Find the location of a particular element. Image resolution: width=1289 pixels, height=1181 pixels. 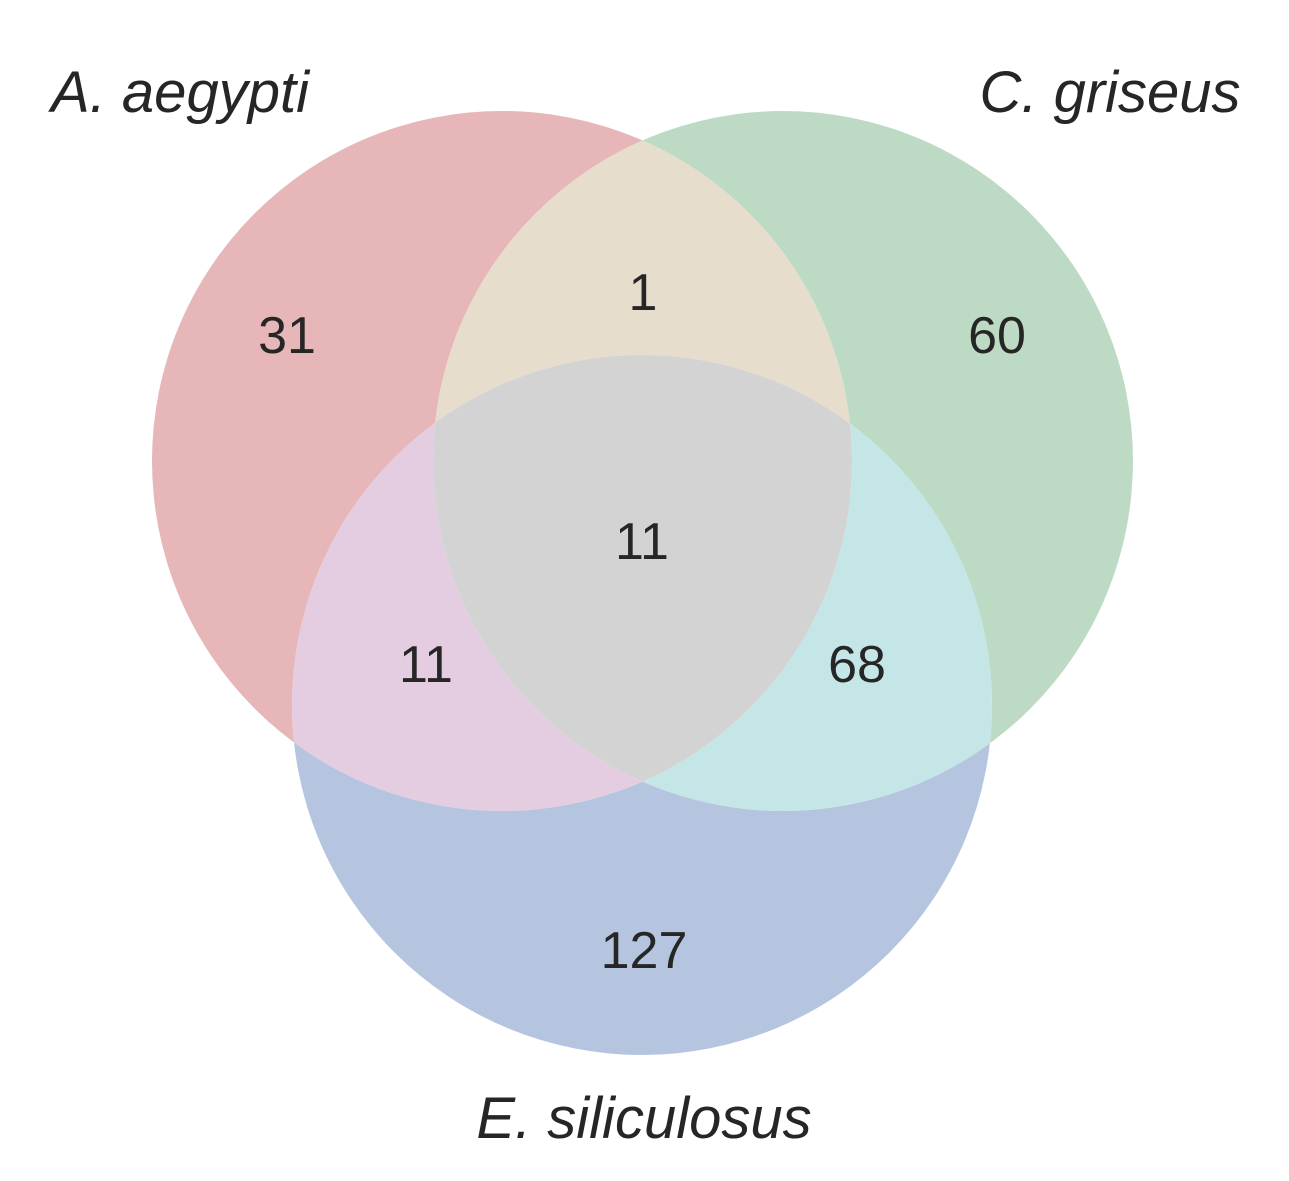

count-b-only: 60 is located at coordinates (997, 336).